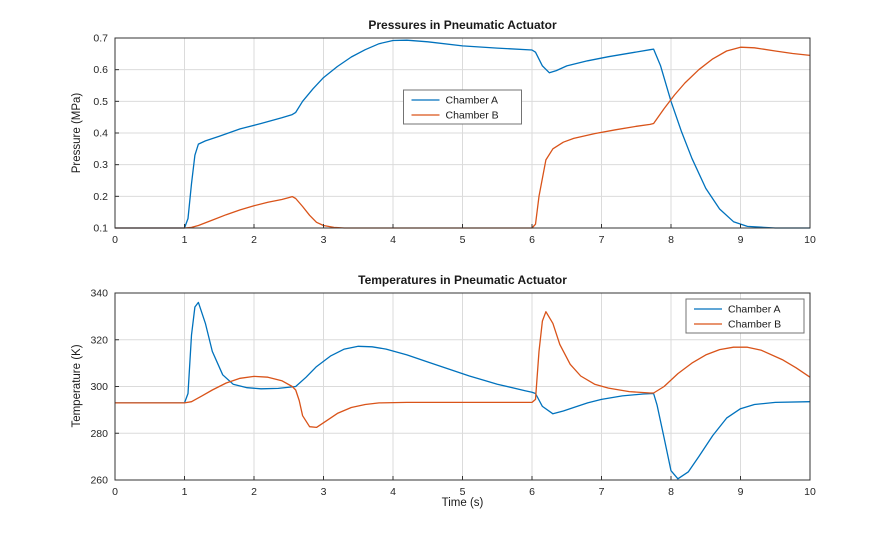 The width and height of the screenshot is (895, 540). What do you see at coordinates (462, 280) in the screenshot?
I see `temperature-chart-title: Temperatures in Pneumatic Actuator` at bounding box center [462, 280].